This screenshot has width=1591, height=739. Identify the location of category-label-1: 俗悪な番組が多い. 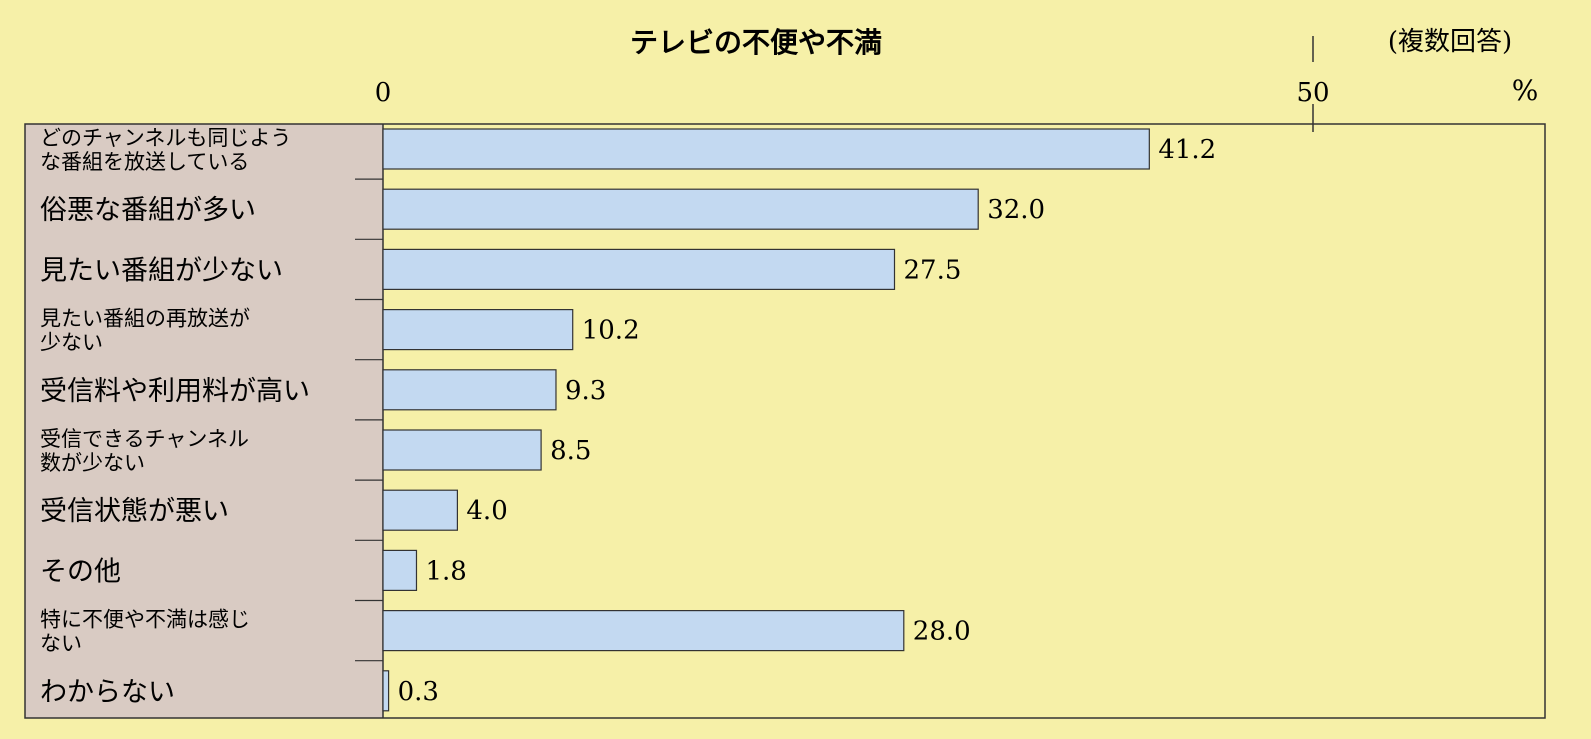
(148, 210).